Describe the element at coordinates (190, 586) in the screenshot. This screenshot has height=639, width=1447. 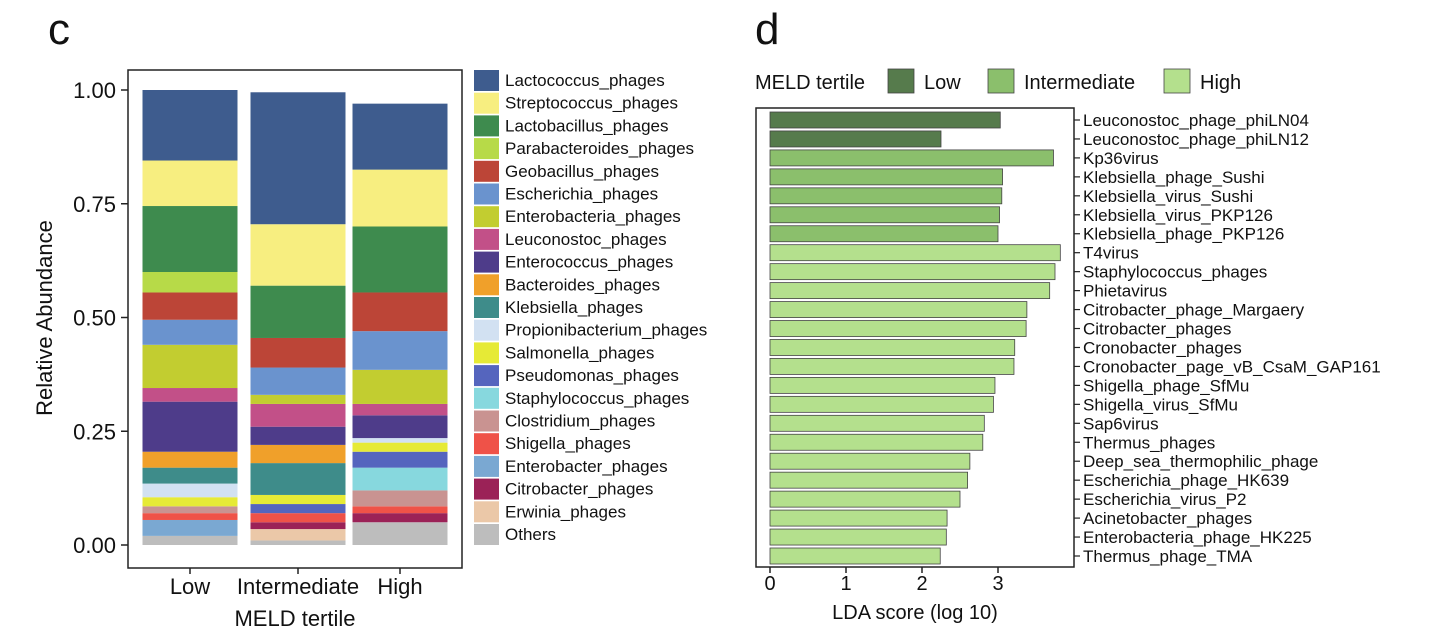
I see `x-tick-label: Low` at that location.